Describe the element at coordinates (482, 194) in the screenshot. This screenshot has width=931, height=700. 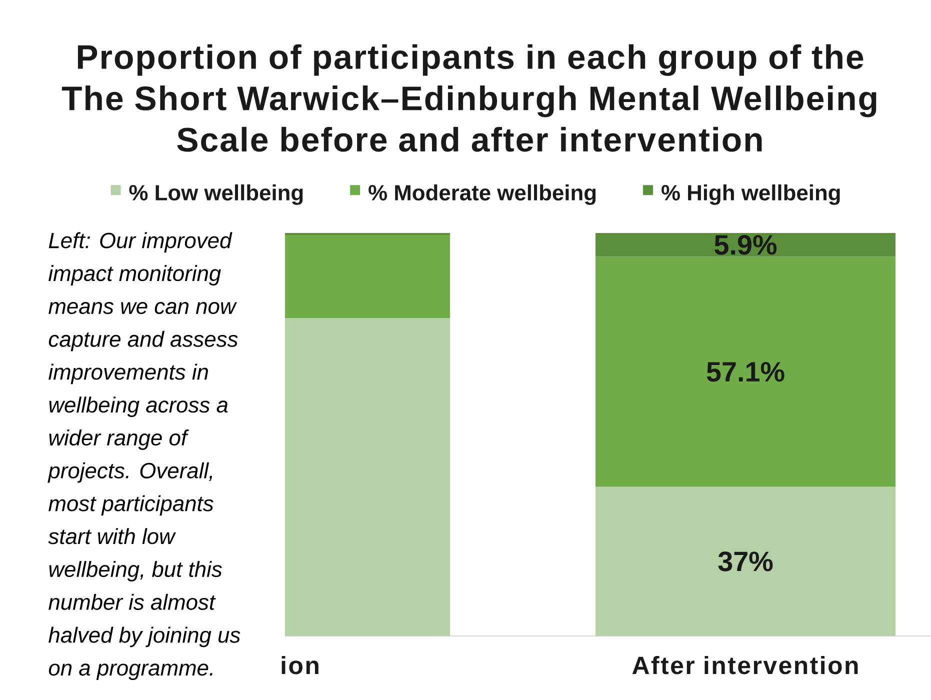
I see `legend-label: % Moderate wellbeing` at that location.